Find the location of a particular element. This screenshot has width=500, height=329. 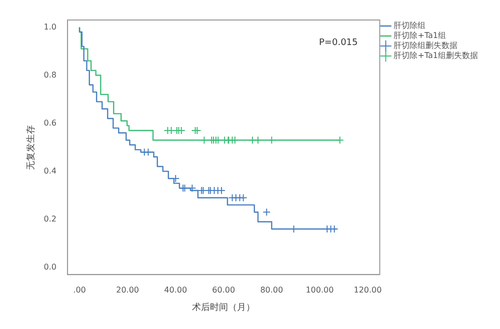

y-tick-label: 0.4 is located at coordinates (50, 171).